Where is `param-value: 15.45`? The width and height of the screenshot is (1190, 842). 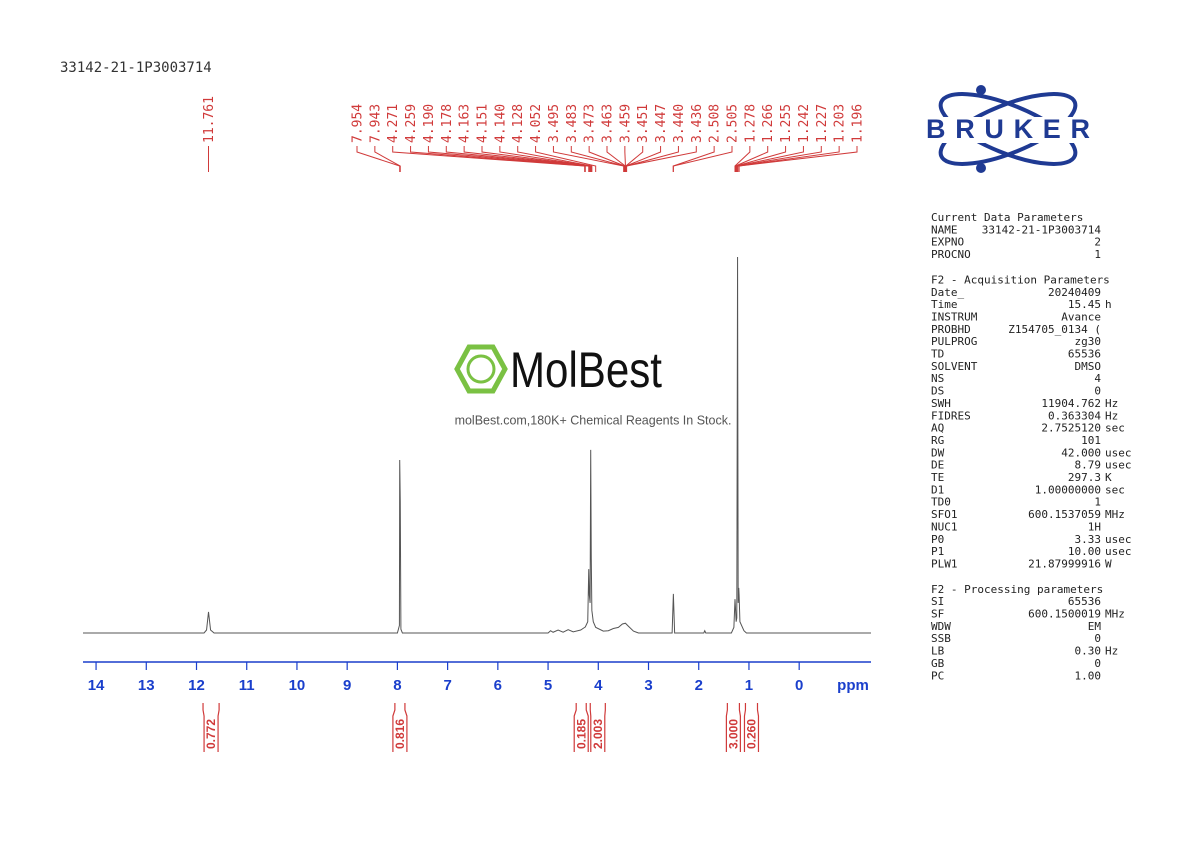
param-value: 15.45 is located at coordinates (1084, 304).